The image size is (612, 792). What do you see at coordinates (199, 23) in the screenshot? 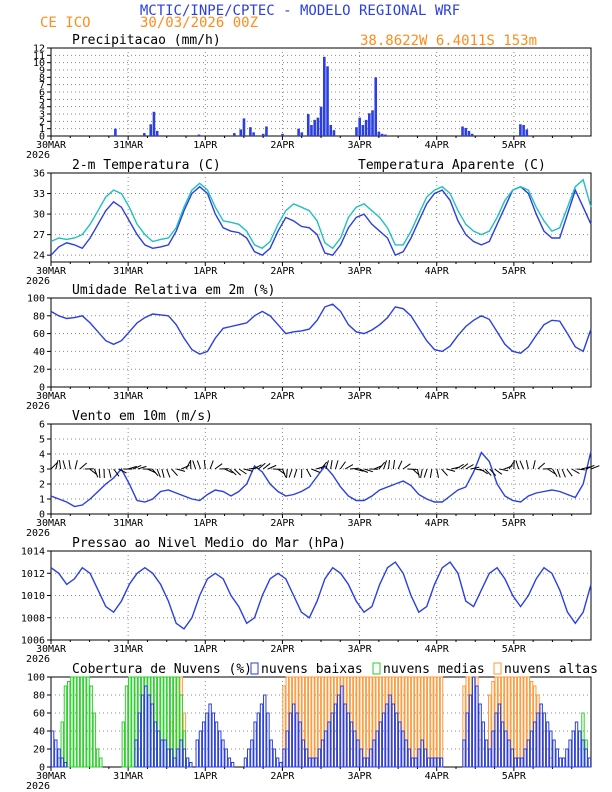
I see `header-run: 30/03/2026 00Z` at bounding box center [199, 23].